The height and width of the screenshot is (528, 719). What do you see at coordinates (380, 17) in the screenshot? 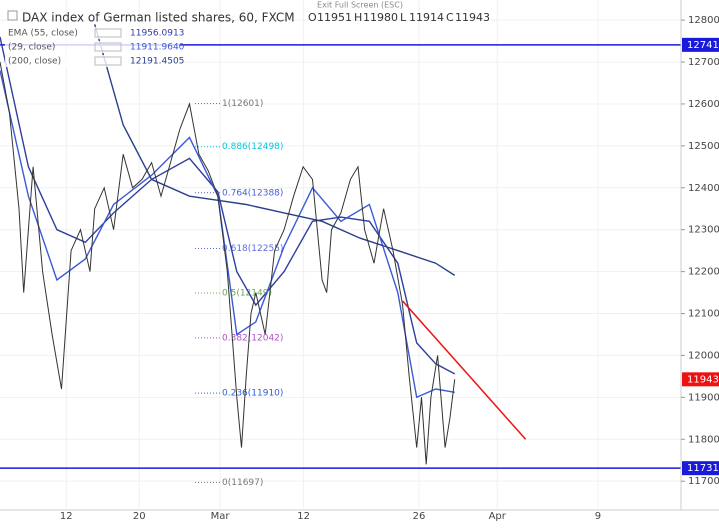
I see `ohlc-value: 11980` at bounding box center [380, 17].